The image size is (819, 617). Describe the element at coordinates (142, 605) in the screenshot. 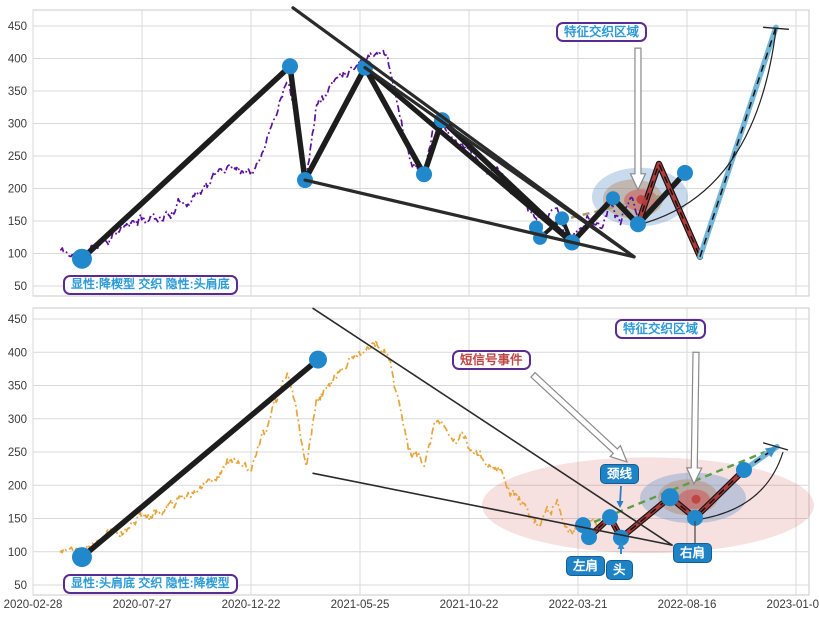

I see `x-tick-label: 2020-07-27` at that location.